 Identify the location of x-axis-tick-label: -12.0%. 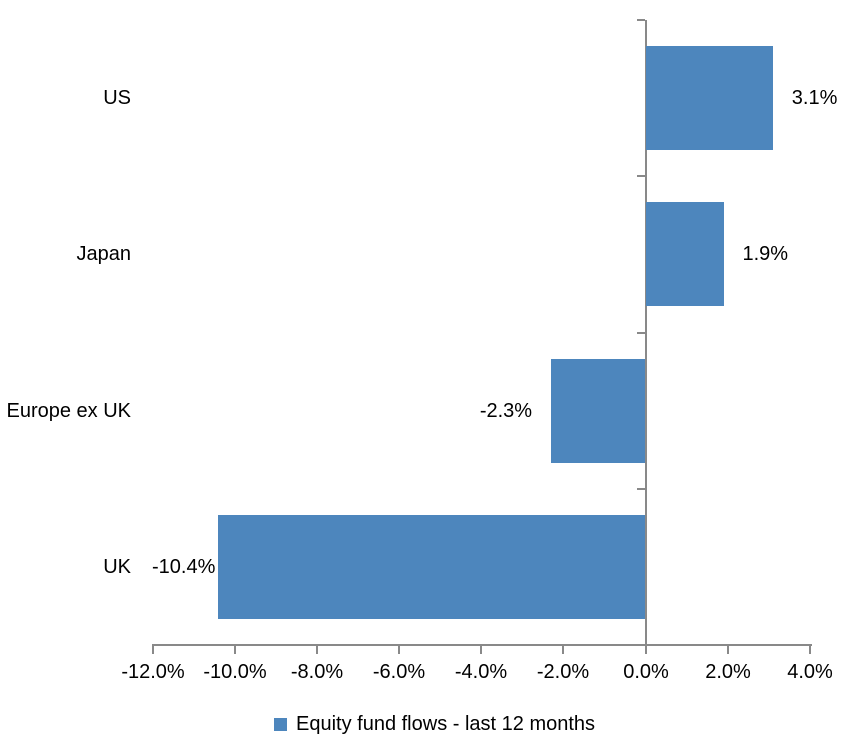
(153, 672).